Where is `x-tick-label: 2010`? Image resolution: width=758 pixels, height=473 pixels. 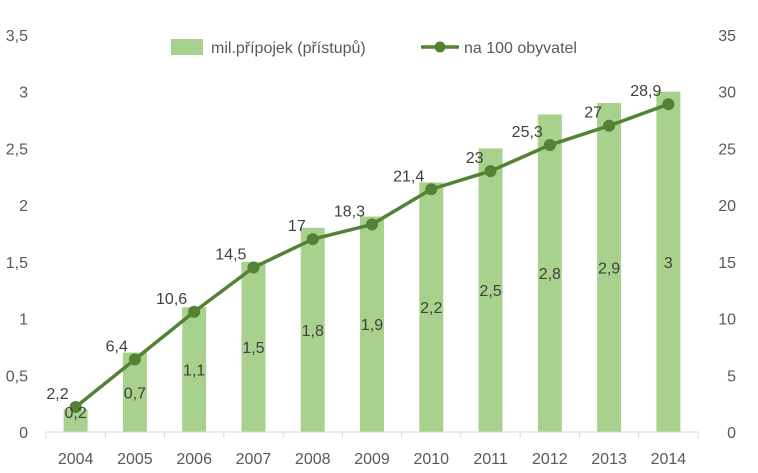 x-tick-label: 2010 is located at coordinates (431, 459).